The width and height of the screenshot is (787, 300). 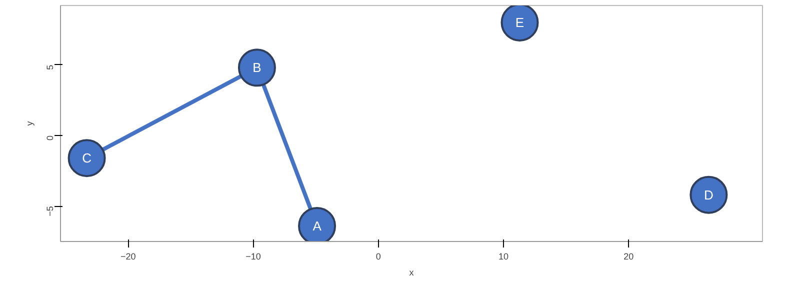 What do you see at coordinates (29, 123) in the screenshot?
I see `y-axis-title: y` at bounding box center [29, 123].